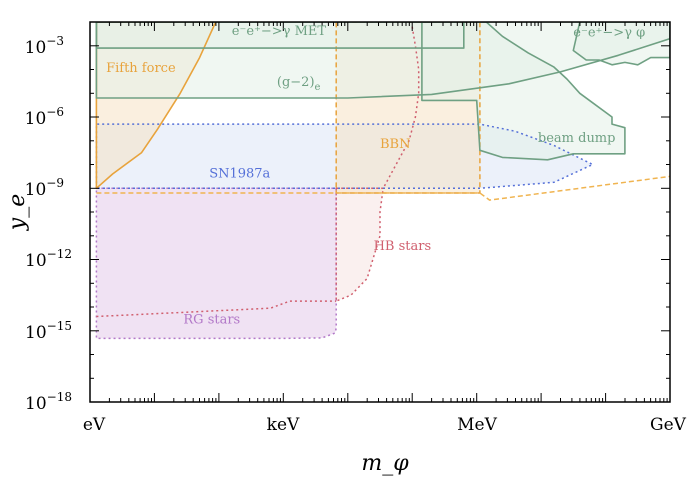  What do you see at coordinates (239, 174) in the screenshot?
I see `region-label-sn1987a: SN1987a` at bounding box center [239, 174].